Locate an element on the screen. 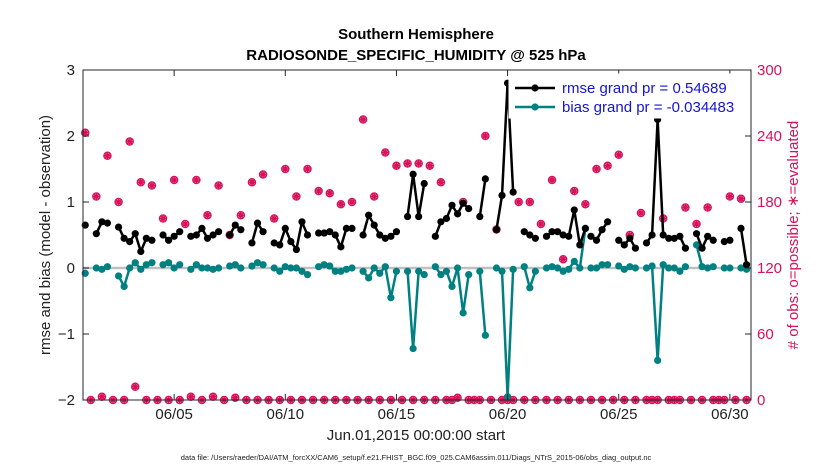 The image size is (830, 470). x-tick-label-5: 06/30 is located at coordinates (730, 414).